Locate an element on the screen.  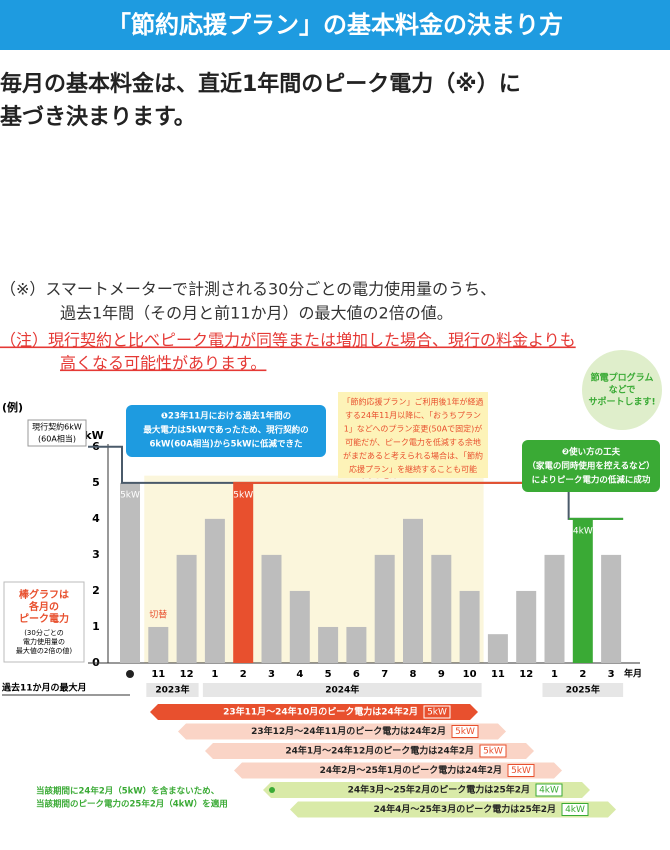
x-tick-label: 8 is located at coordinates (413, 674).